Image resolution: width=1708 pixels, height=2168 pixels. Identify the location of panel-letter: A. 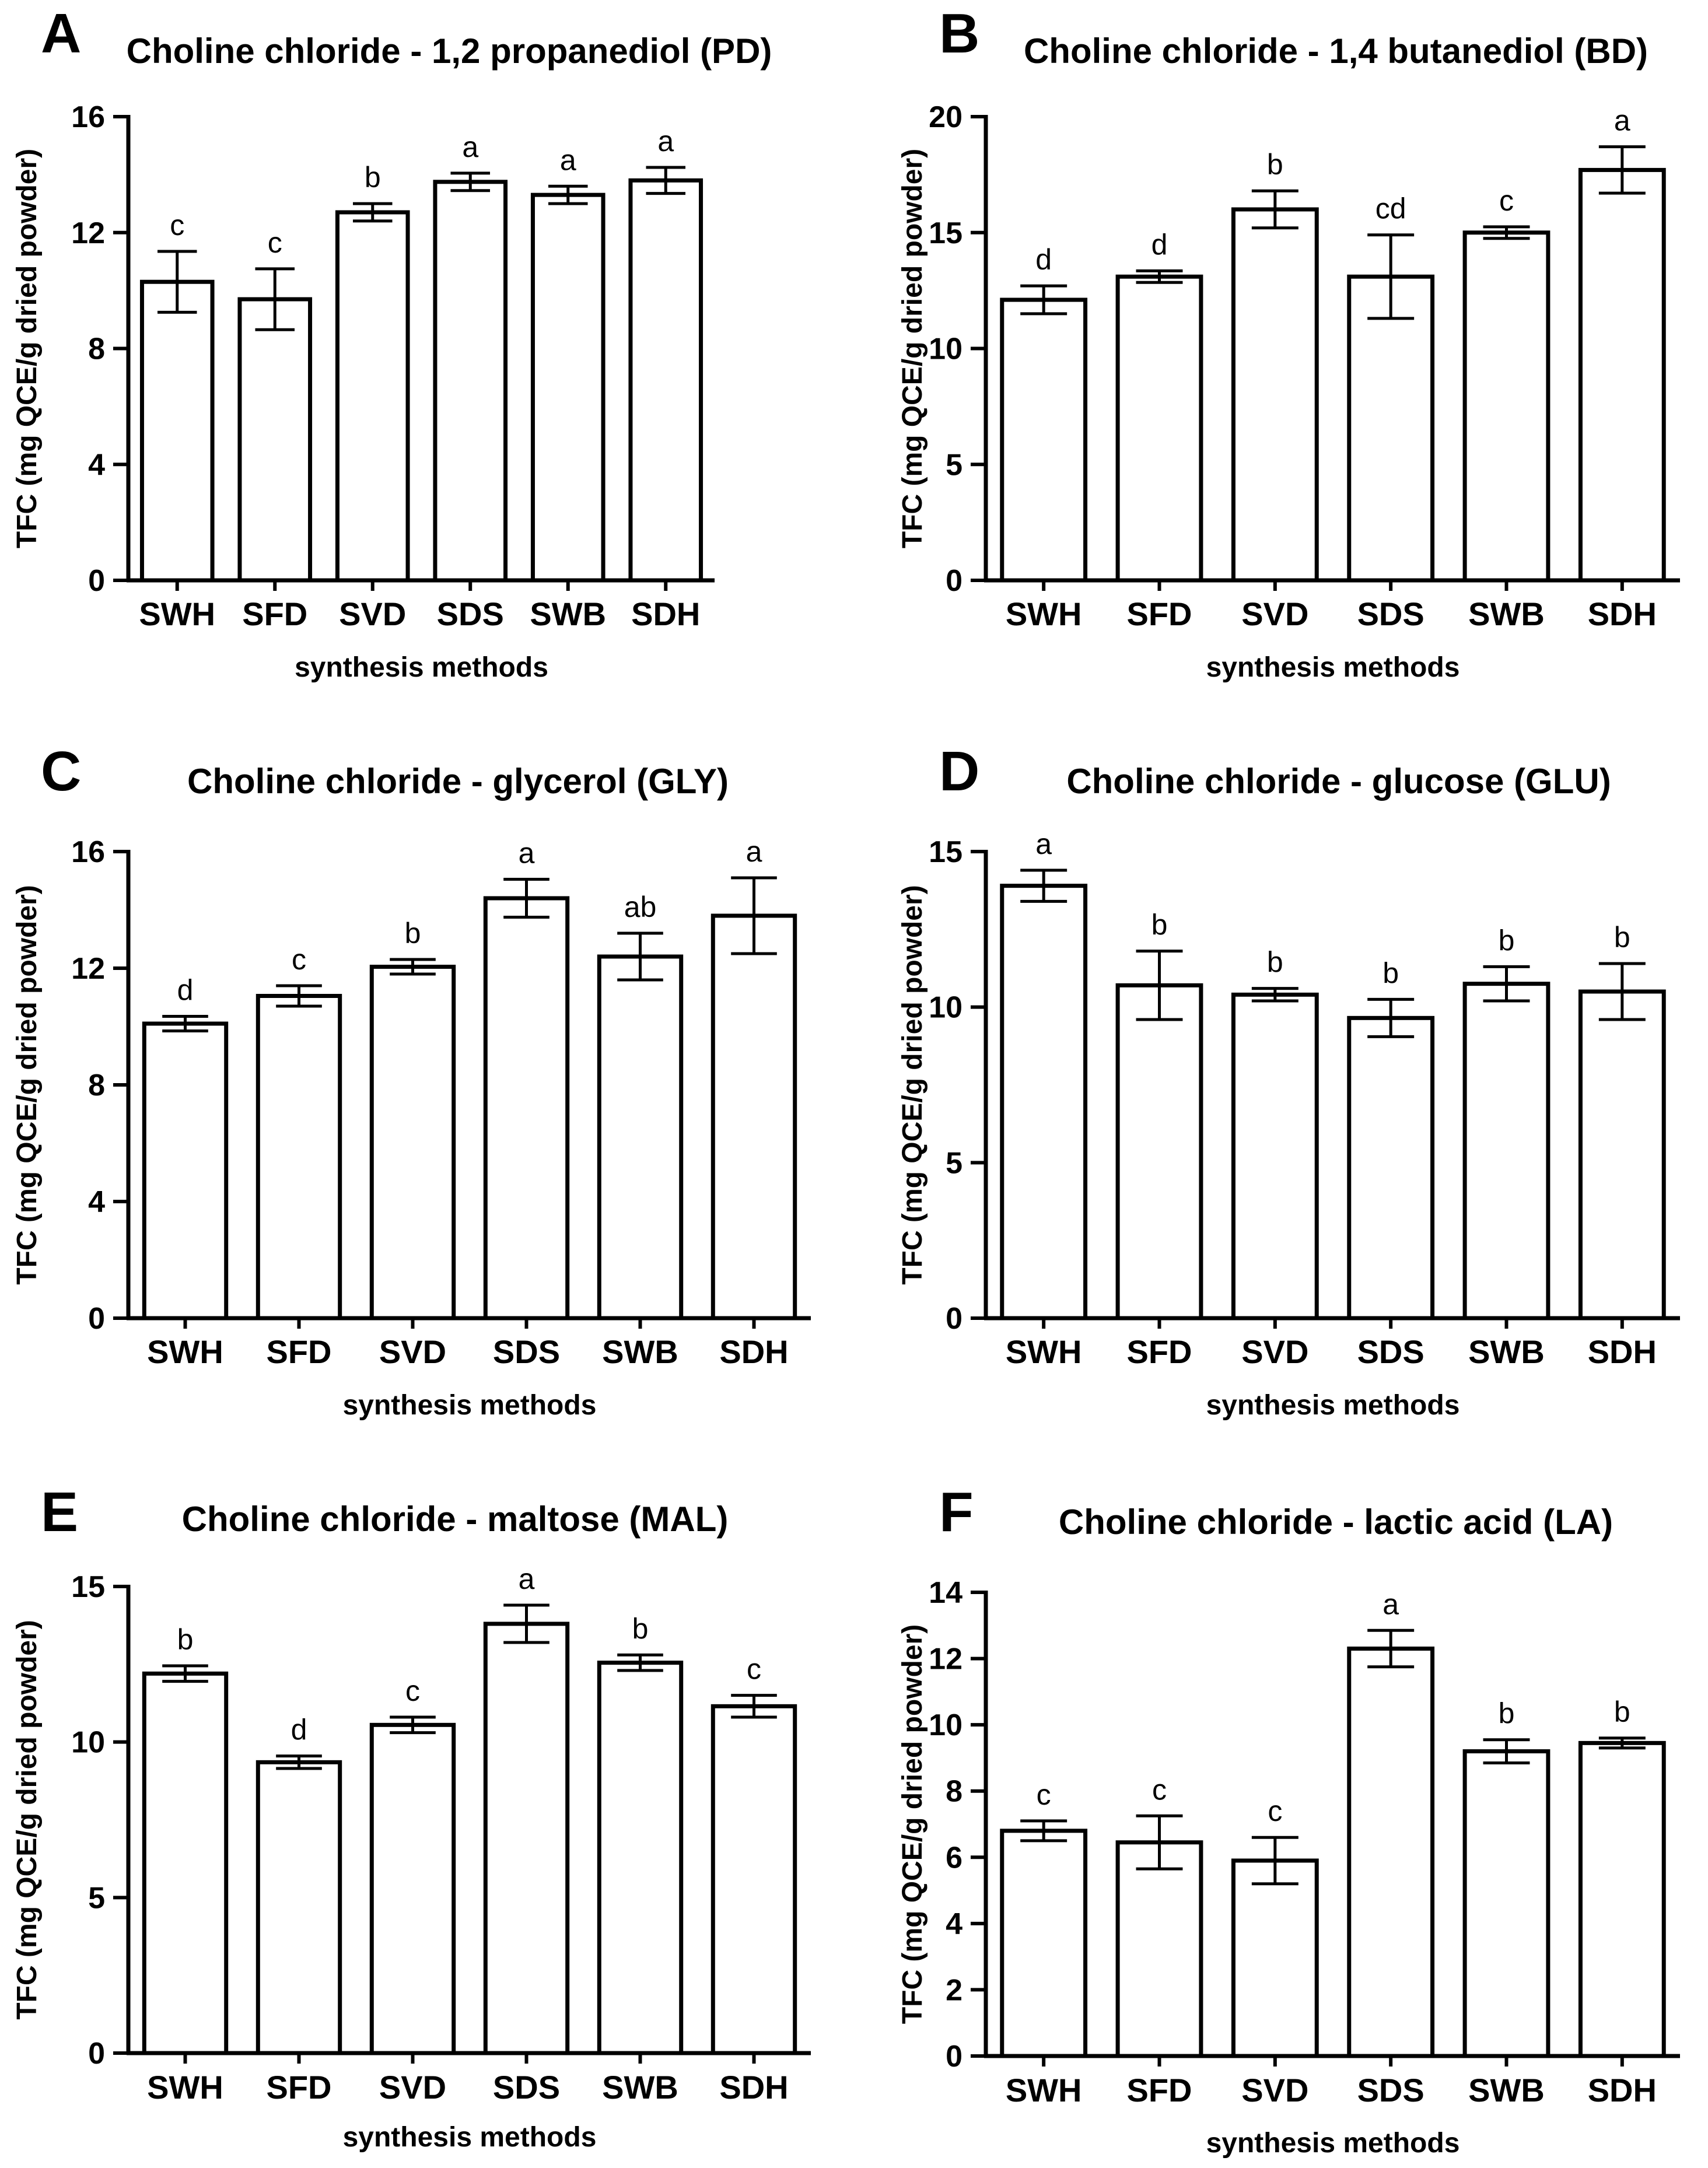
(61, 33).